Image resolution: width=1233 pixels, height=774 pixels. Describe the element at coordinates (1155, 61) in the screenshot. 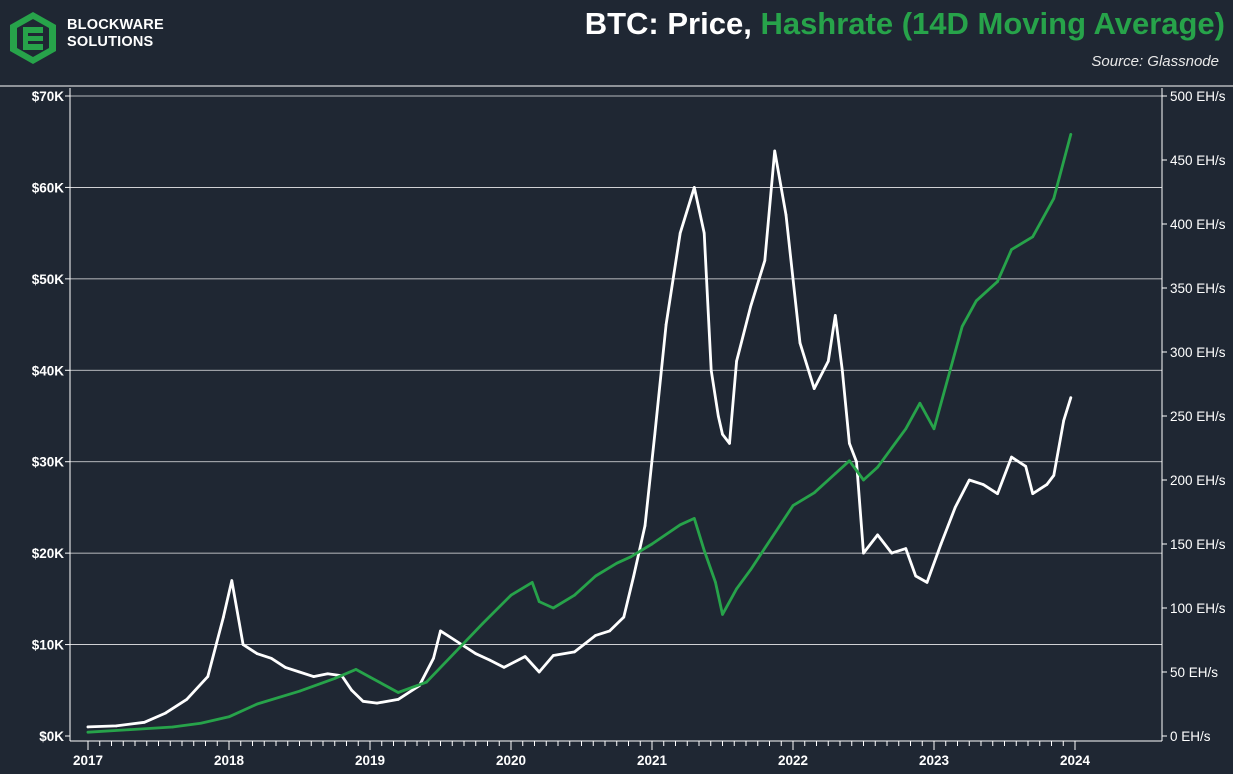

I see `chart-source: Source: Glassnode` at that location.